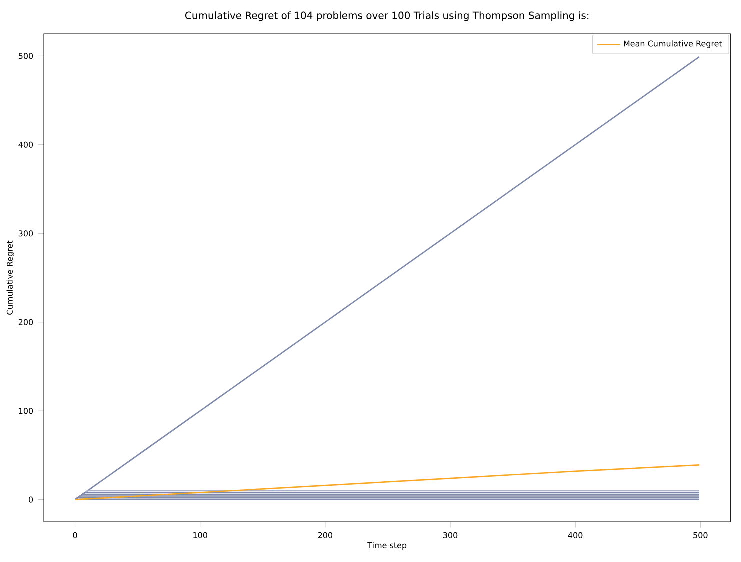  Describe the element at coordinates (201, 535) in the screenshot. I see `x-tick-label: 100` at that location.